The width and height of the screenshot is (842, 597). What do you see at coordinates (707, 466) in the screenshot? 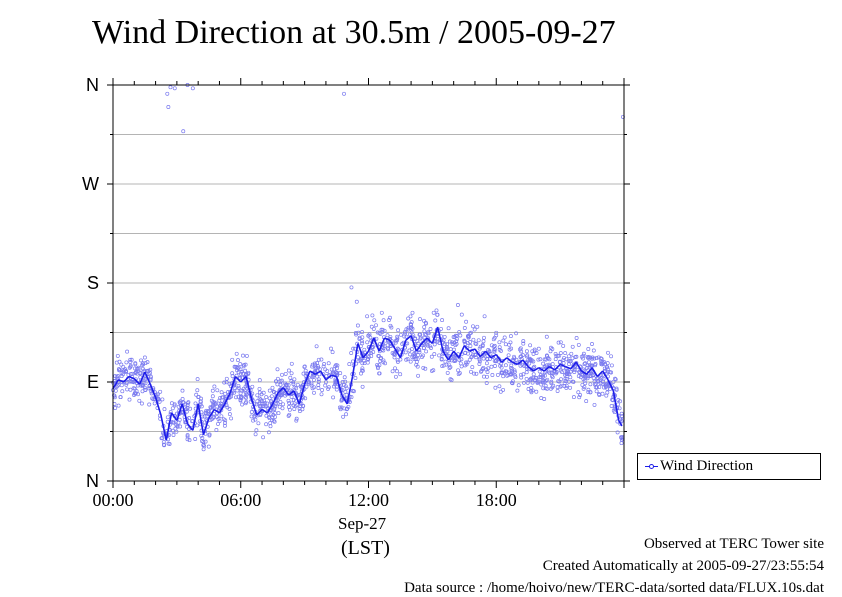
I see `legend-label: Wind Direction` at bounding box center [707, 466].